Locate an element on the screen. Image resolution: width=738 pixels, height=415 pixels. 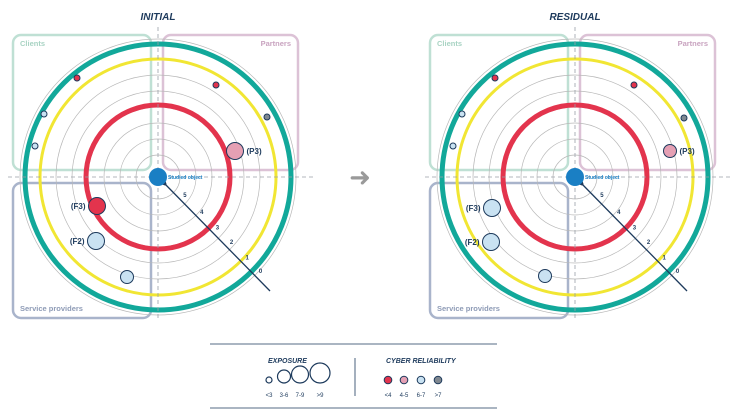
exposure-legend-label: <3 is located at coordinates (270, 396).